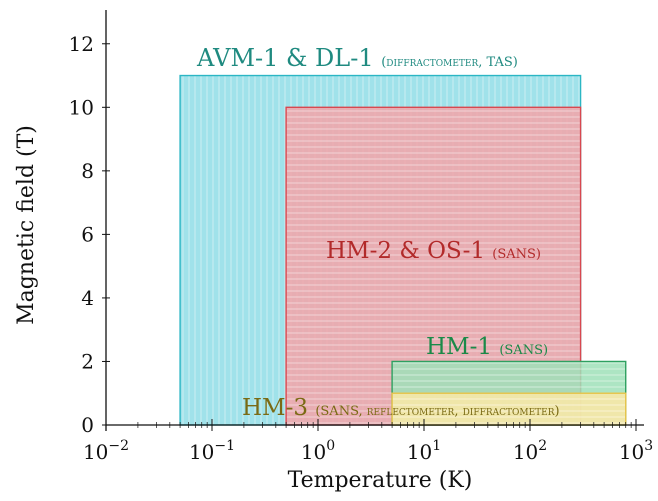 Image resolution: width=658 pixels, height=501 pixels. Describe the element at coordinates (318, 451) in the screenshot. I see `x-tick-label: 10⁰` at that location.